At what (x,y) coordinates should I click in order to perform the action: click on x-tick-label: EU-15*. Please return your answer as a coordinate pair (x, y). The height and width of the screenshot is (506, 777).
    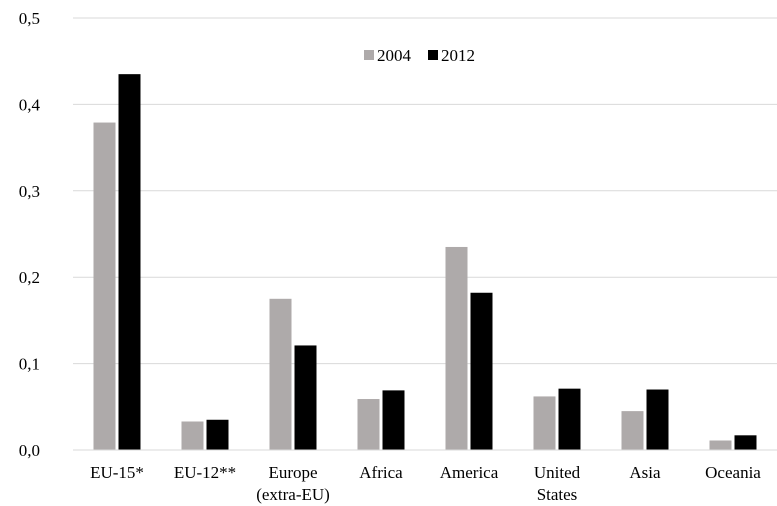
    Looking at the image, I should click on (117, 472).